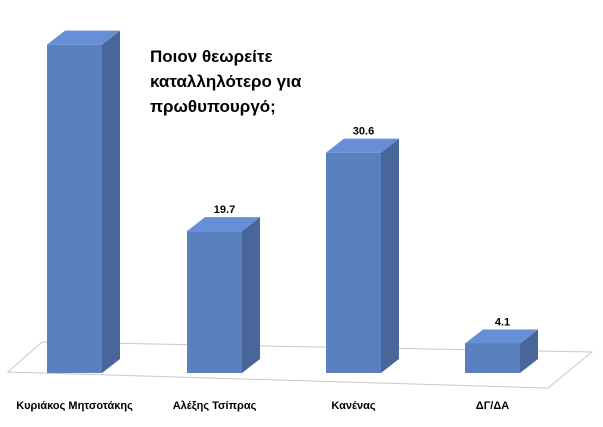 The image size is (603, 427). What do you see at coordinates (224, 210) in the screenshot?
I see `value-label: 19.7` at bounding box center [224, 210].